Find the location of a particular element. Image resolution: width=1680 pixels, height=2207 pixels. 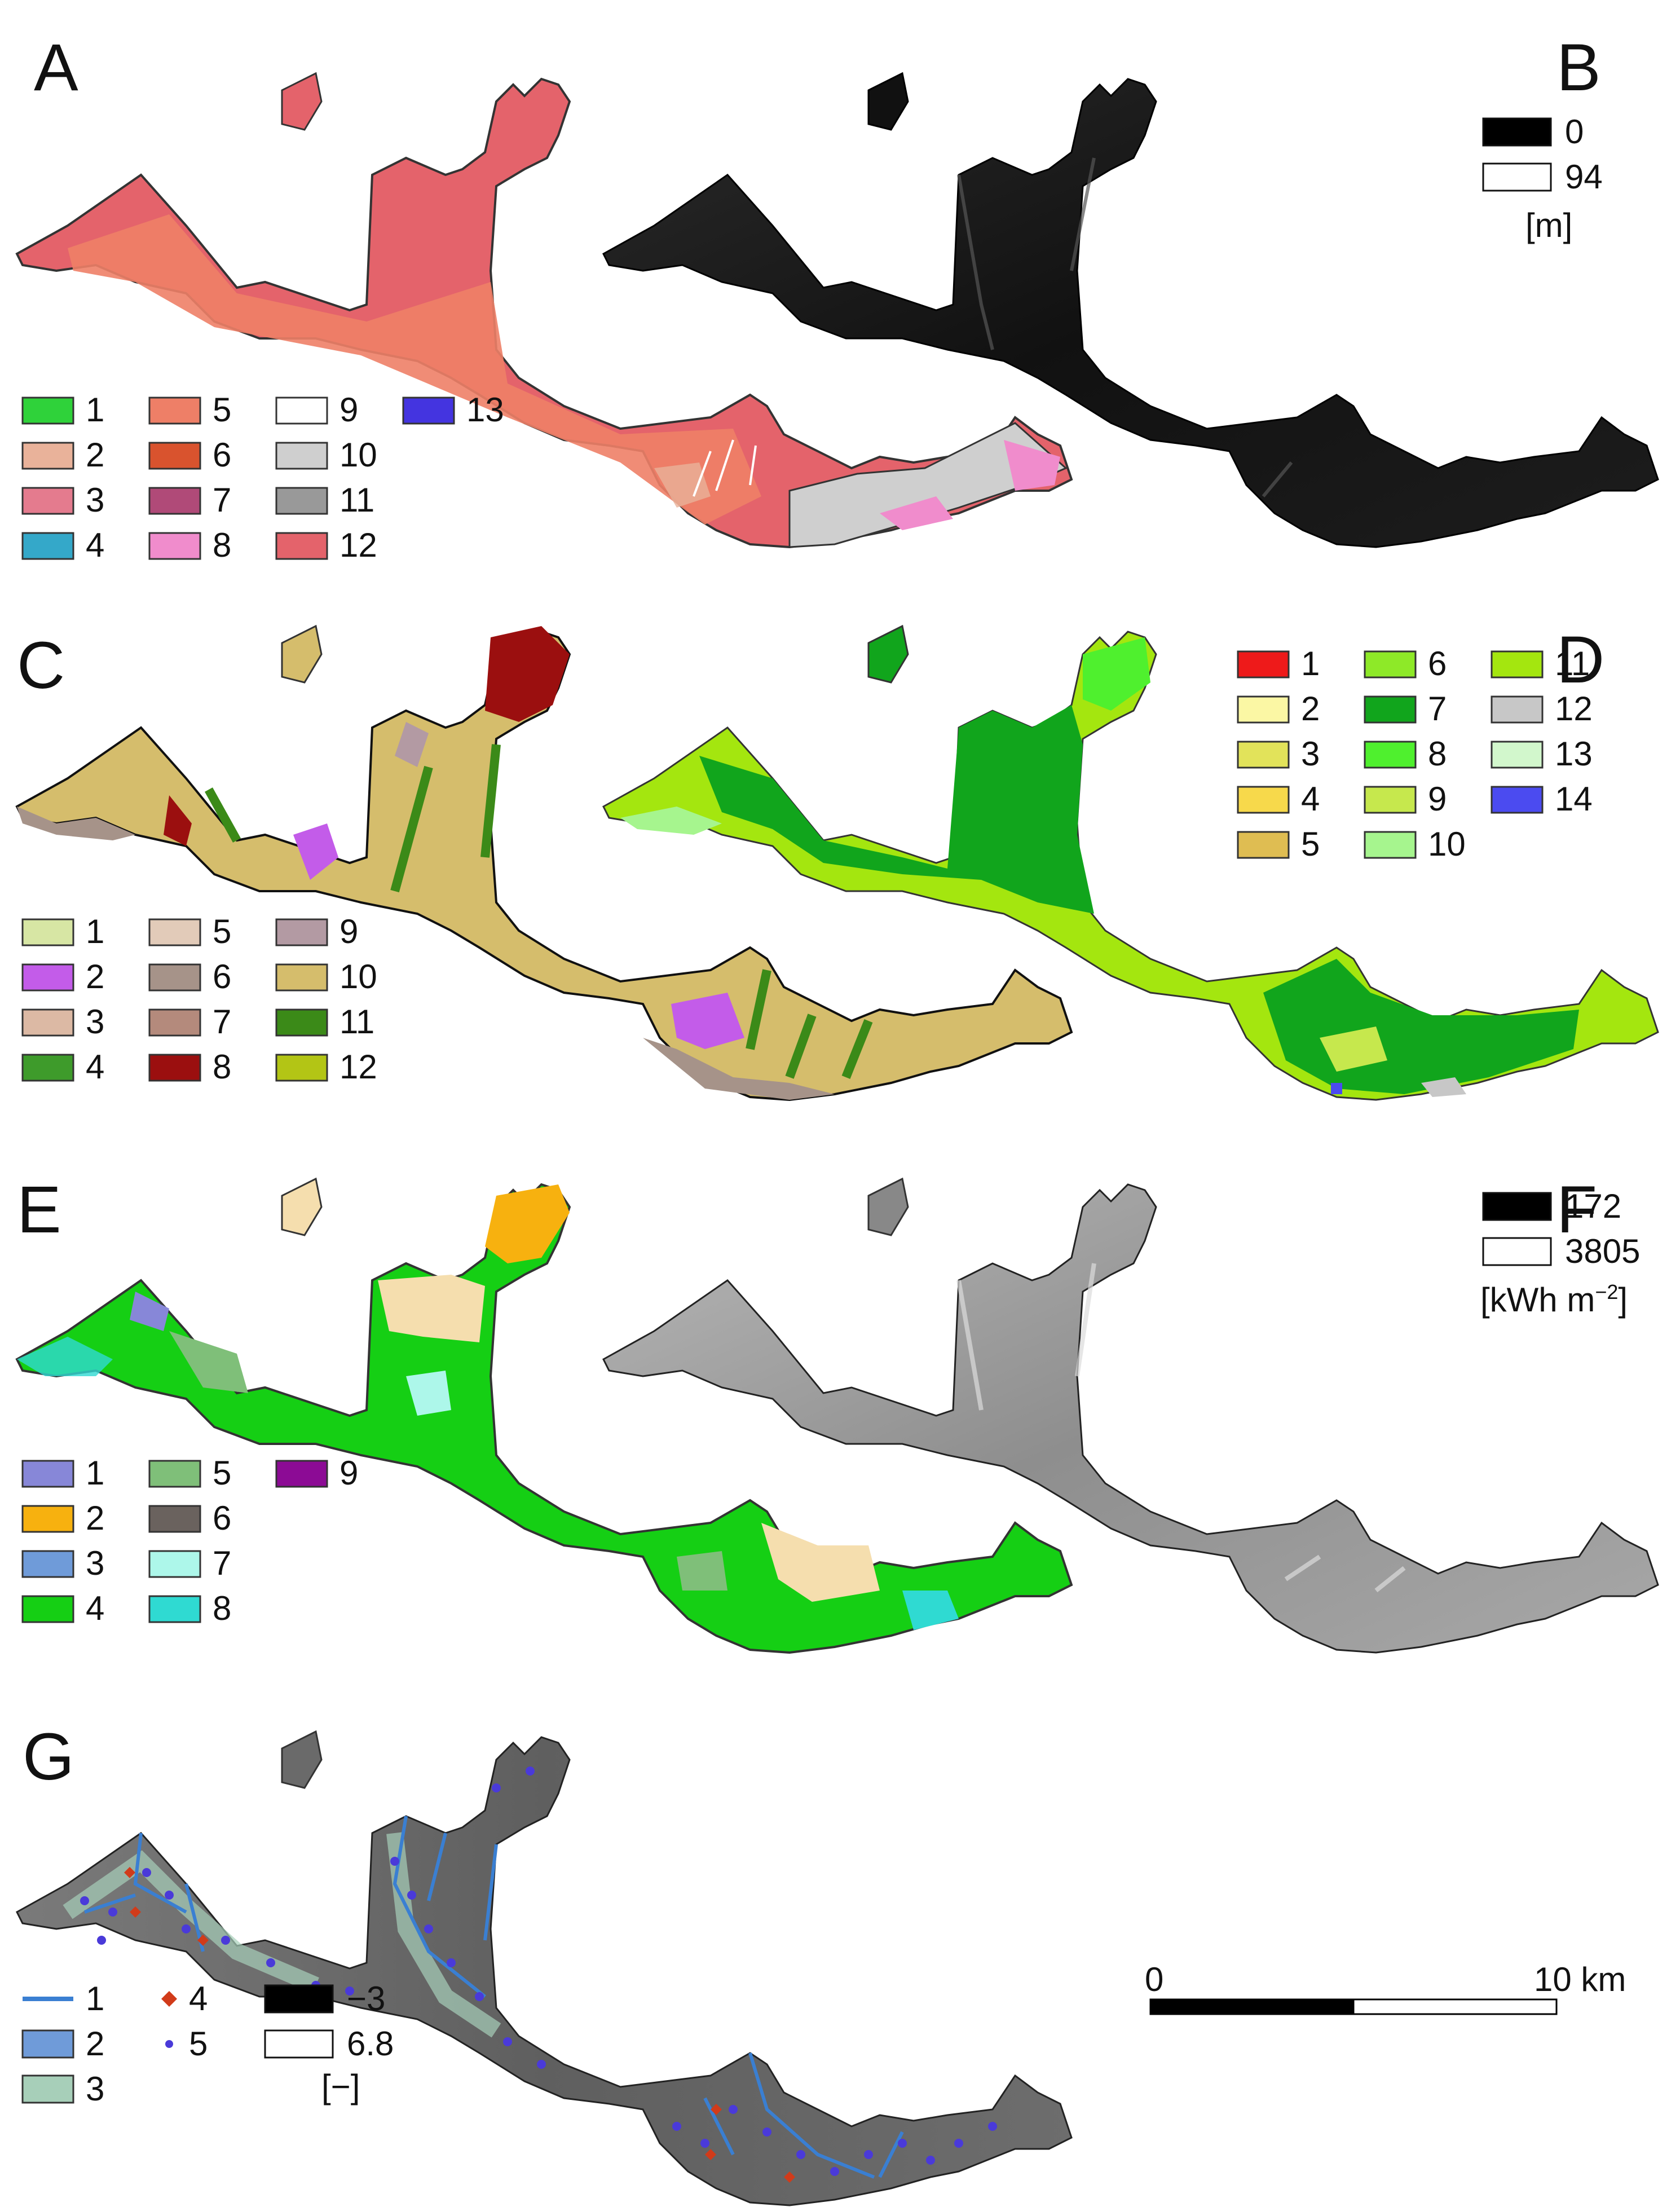

legend-label-e-1: 1 is located at coordinates (95, 1473).